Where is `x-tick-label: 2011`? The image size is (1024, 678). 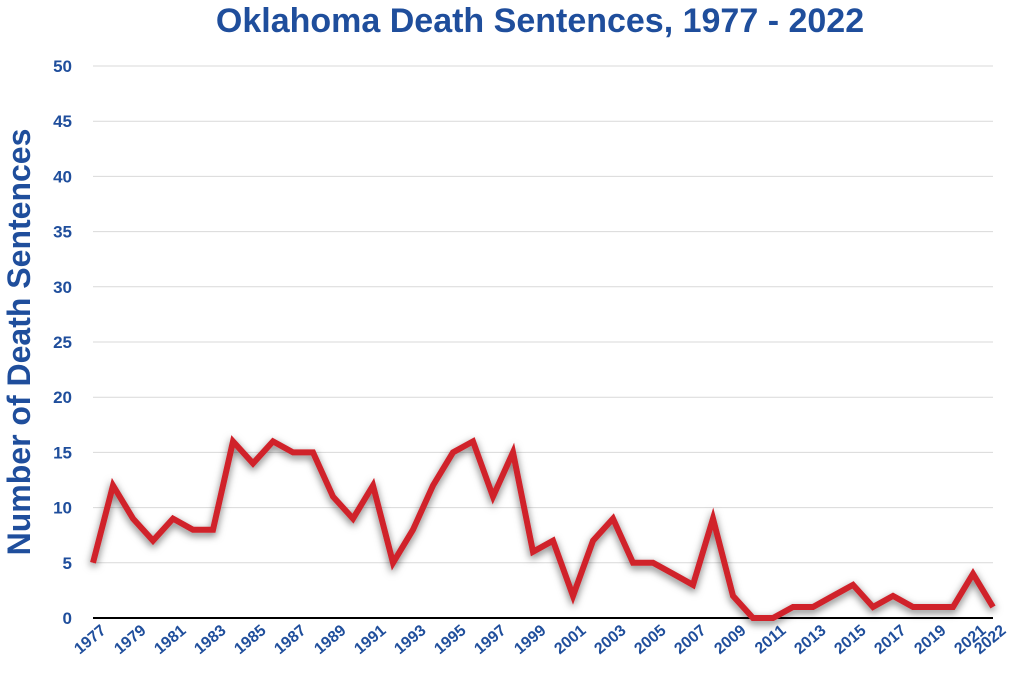
x-tick-label: 2011 is located at coordinates (771, 639).